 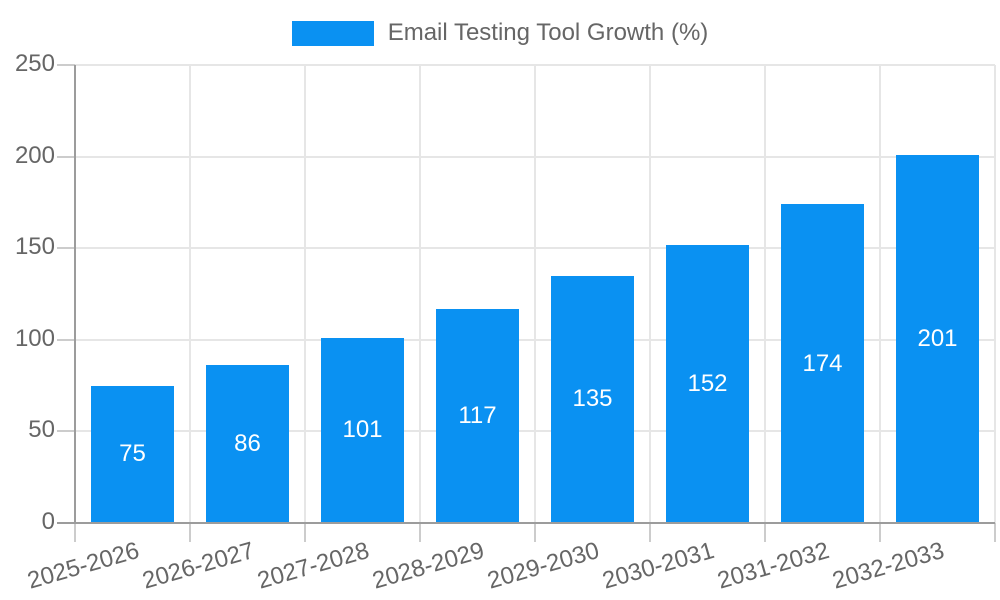 I want to click on y-axis-label-text: 50, so click(x=41, y=430).